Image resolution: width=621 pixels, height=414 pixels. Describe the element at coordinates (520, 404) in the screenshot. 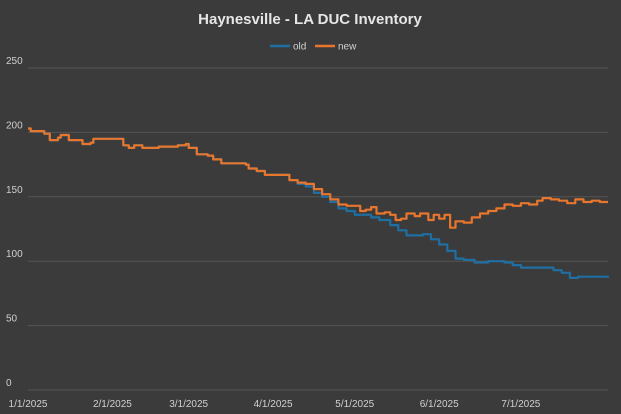

I see `x-tick-label: 7/1/2025` at that location.